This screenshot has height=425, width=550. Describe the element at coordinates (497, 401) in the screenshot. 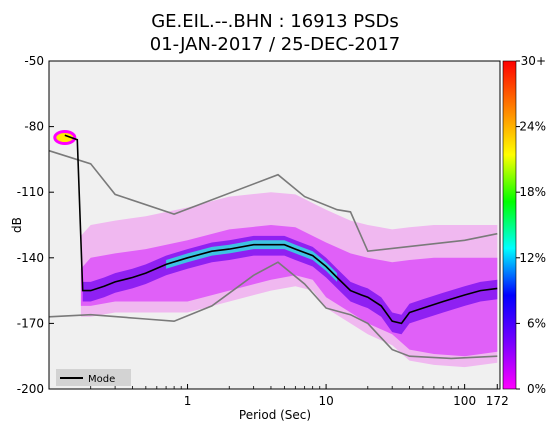

I see `x-tick-label: 172` at that location.